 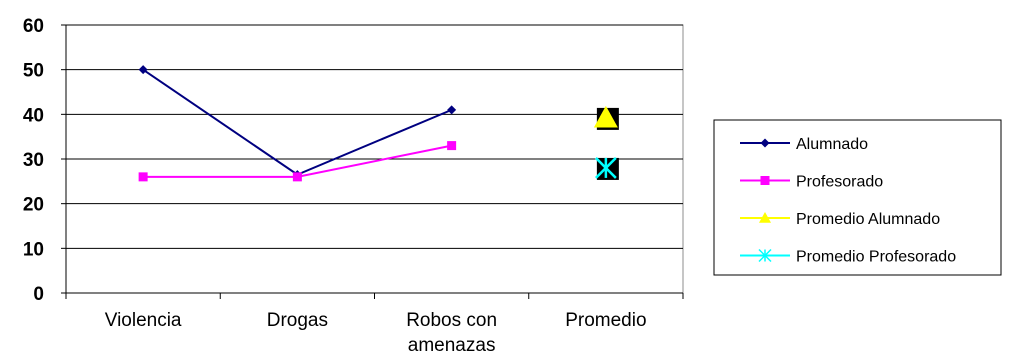 I want to click on legend-entry-2: Promedio Alumnado, so click(x=840, y=219).